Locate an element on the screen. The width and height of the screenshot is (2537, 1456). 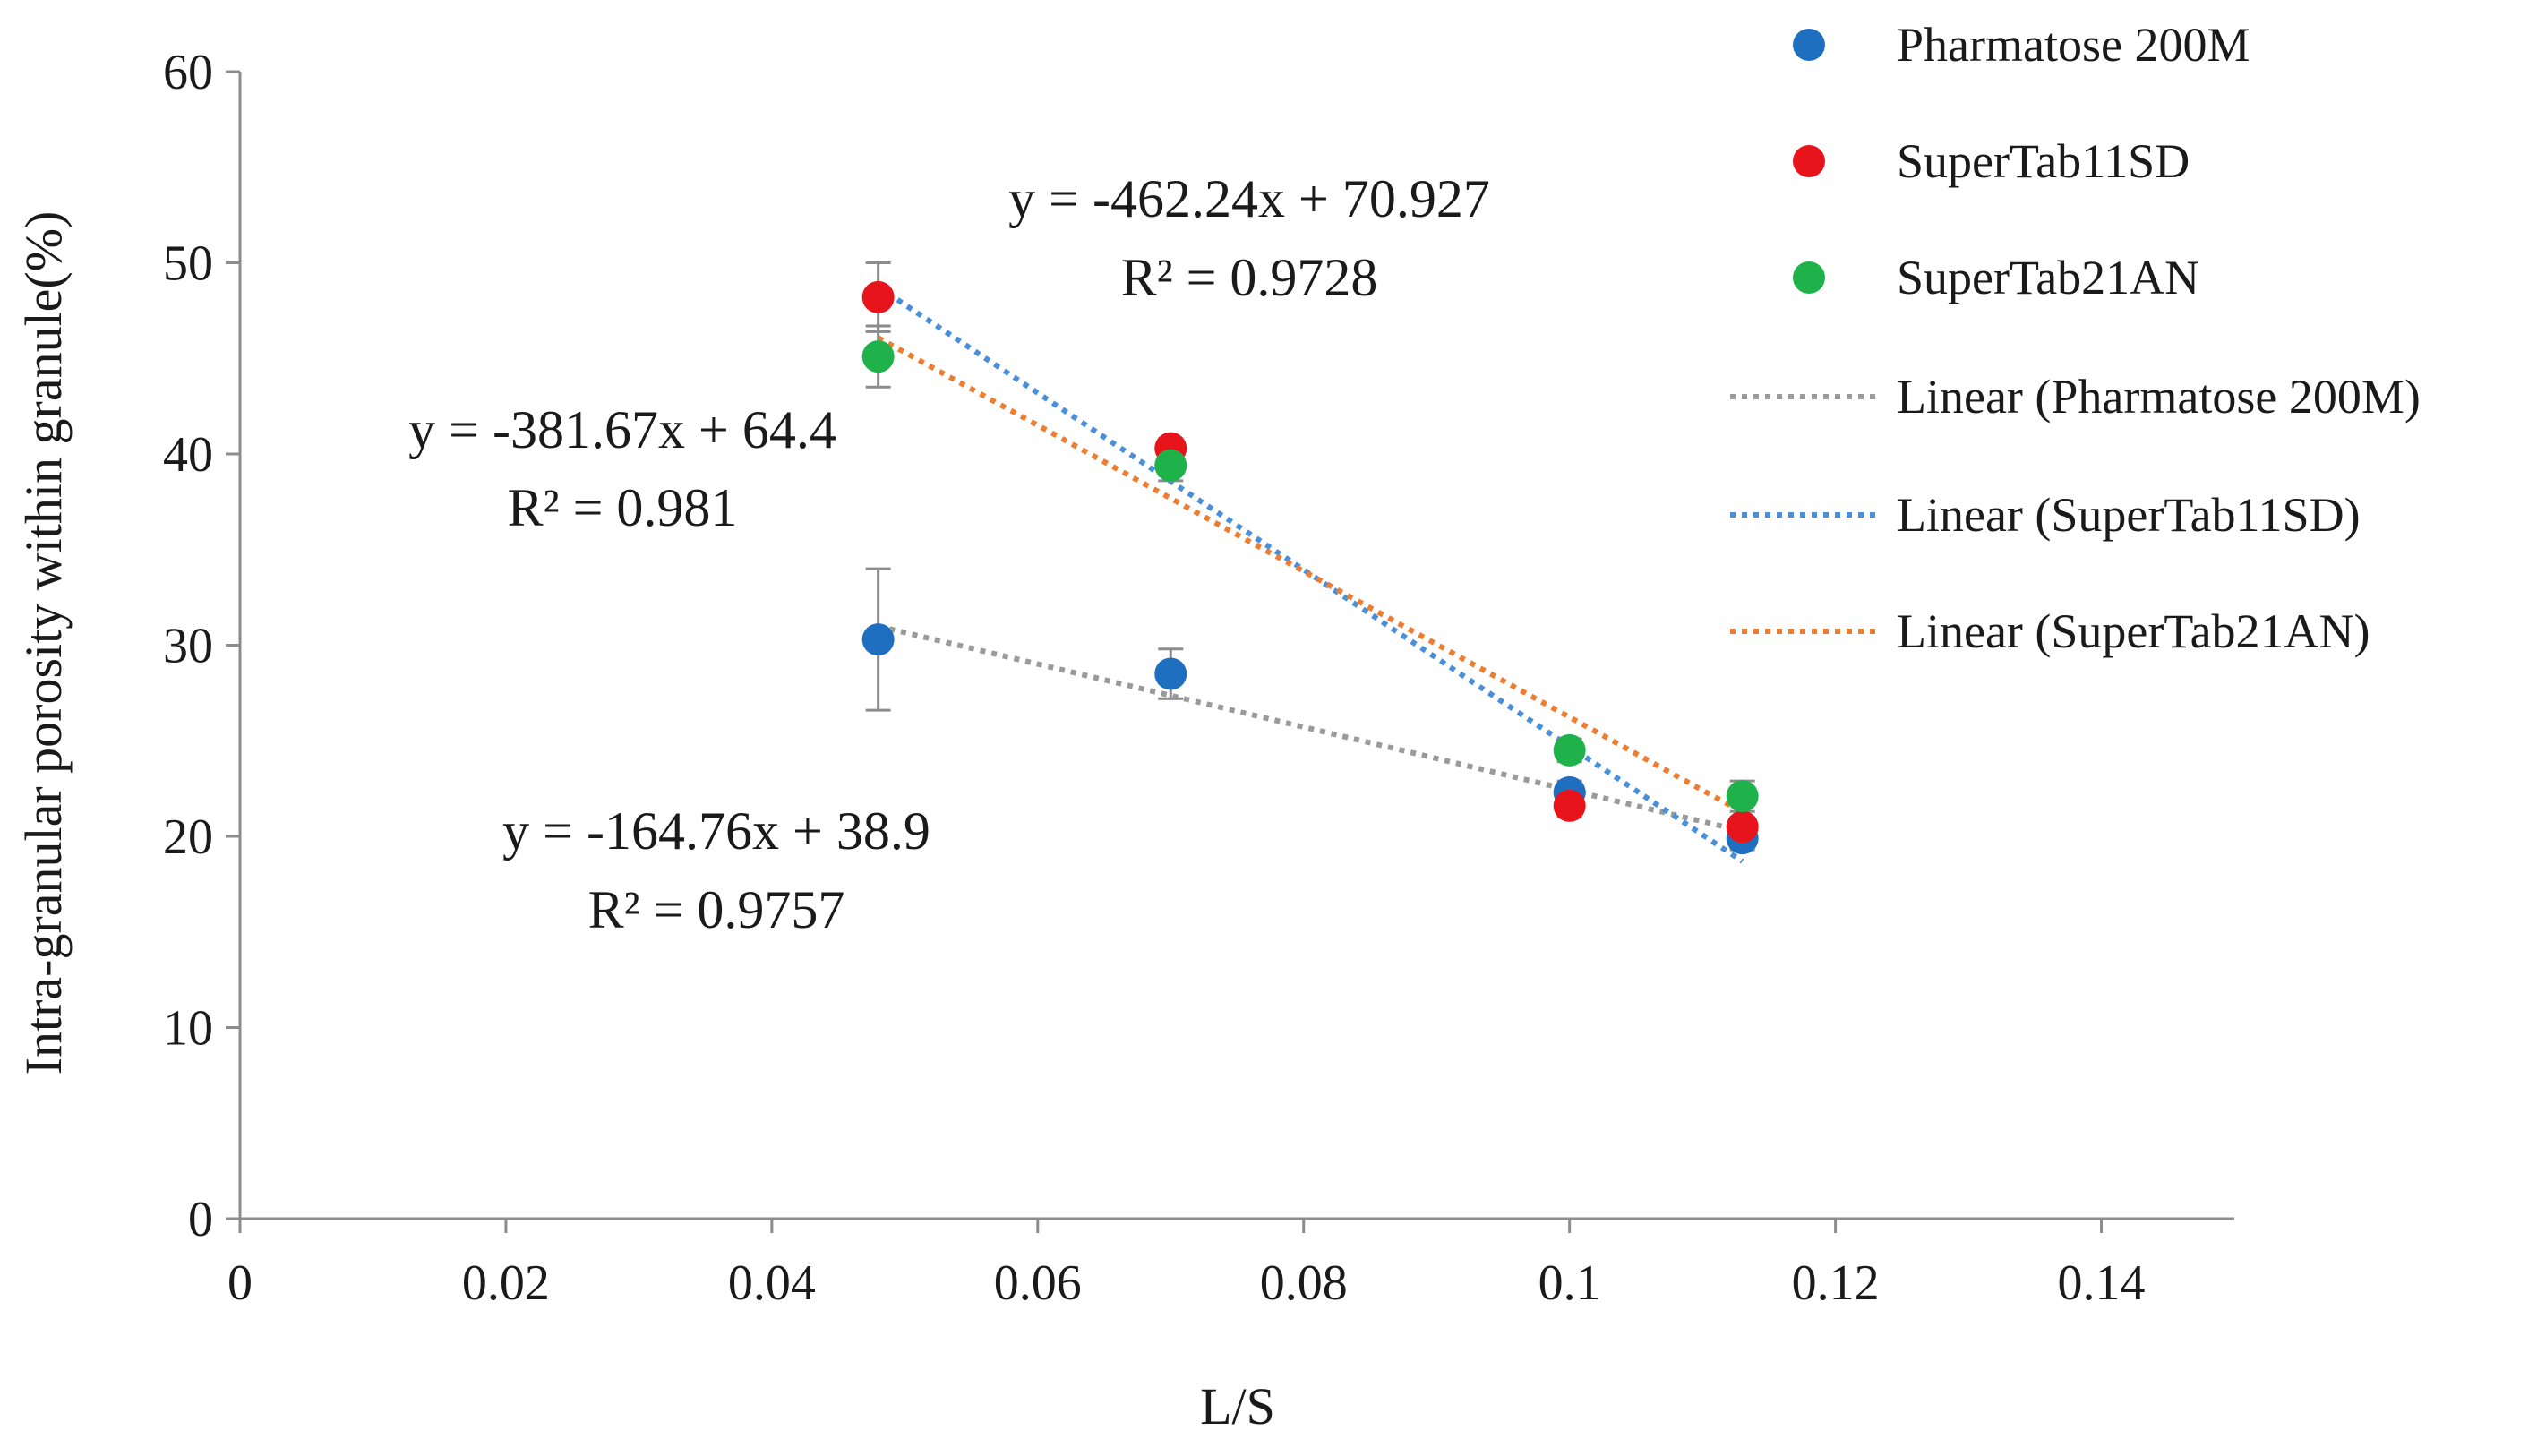
r2-supertab21an: R² = 0.981 is located at coordinates (623, 507).